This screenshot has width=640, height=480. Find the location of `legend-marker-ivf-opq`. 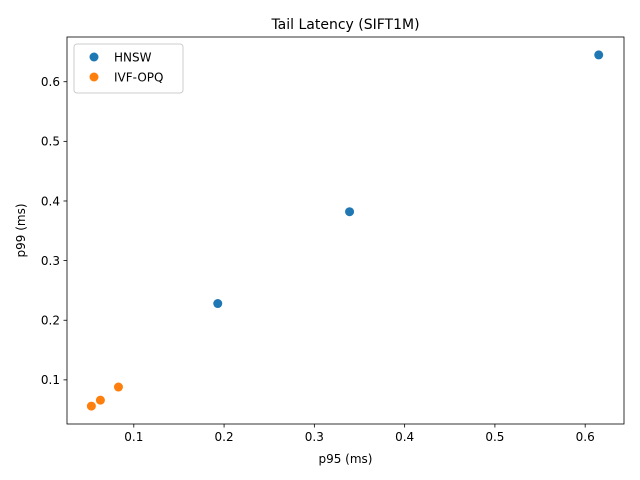

legend-marker-ivf-opq is located at coordinates (94, 77).